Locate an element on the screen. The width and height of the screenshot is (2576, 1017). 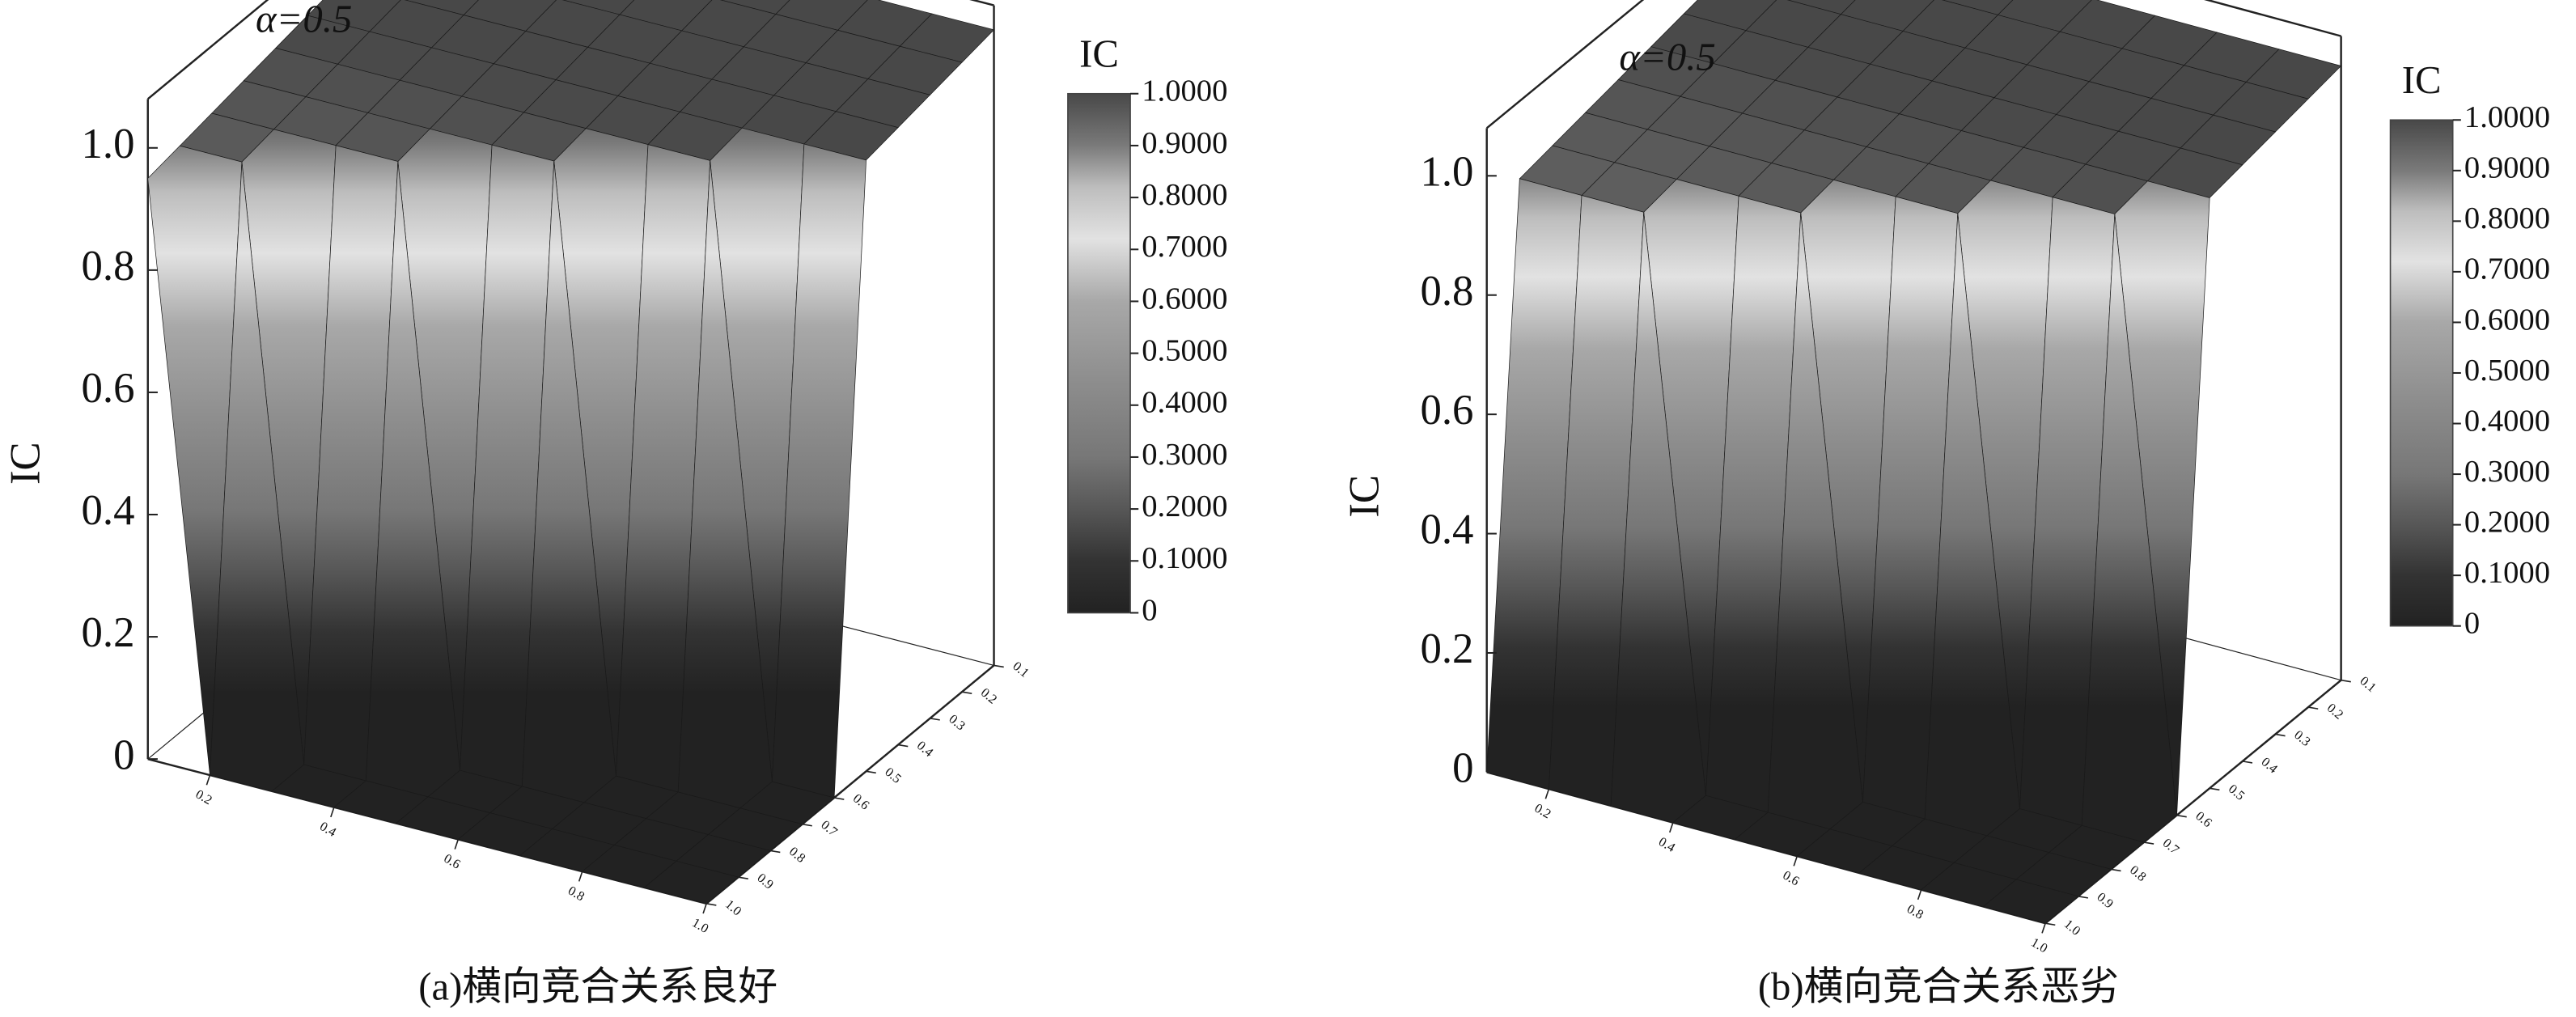
caption: (b)横向竞合关系恶劣 is located at coordinates (1939, 987).